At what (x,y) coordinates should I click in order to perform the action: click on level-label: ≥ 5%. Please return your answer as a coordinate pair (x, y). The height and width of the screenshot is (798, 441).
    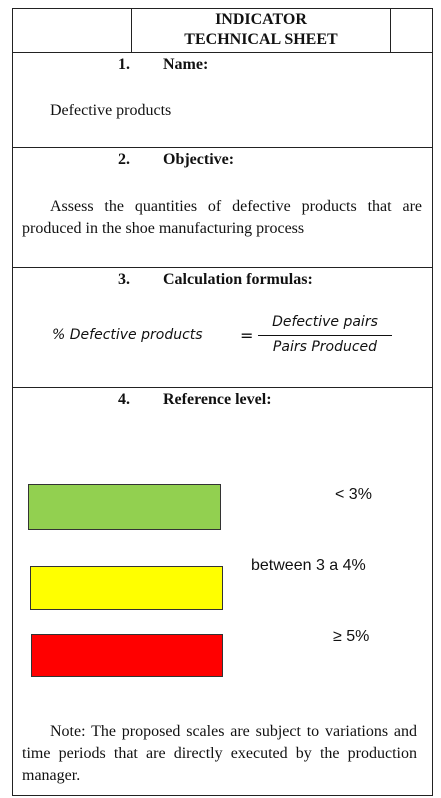
    Looking at the image, I should click on (351, 636).